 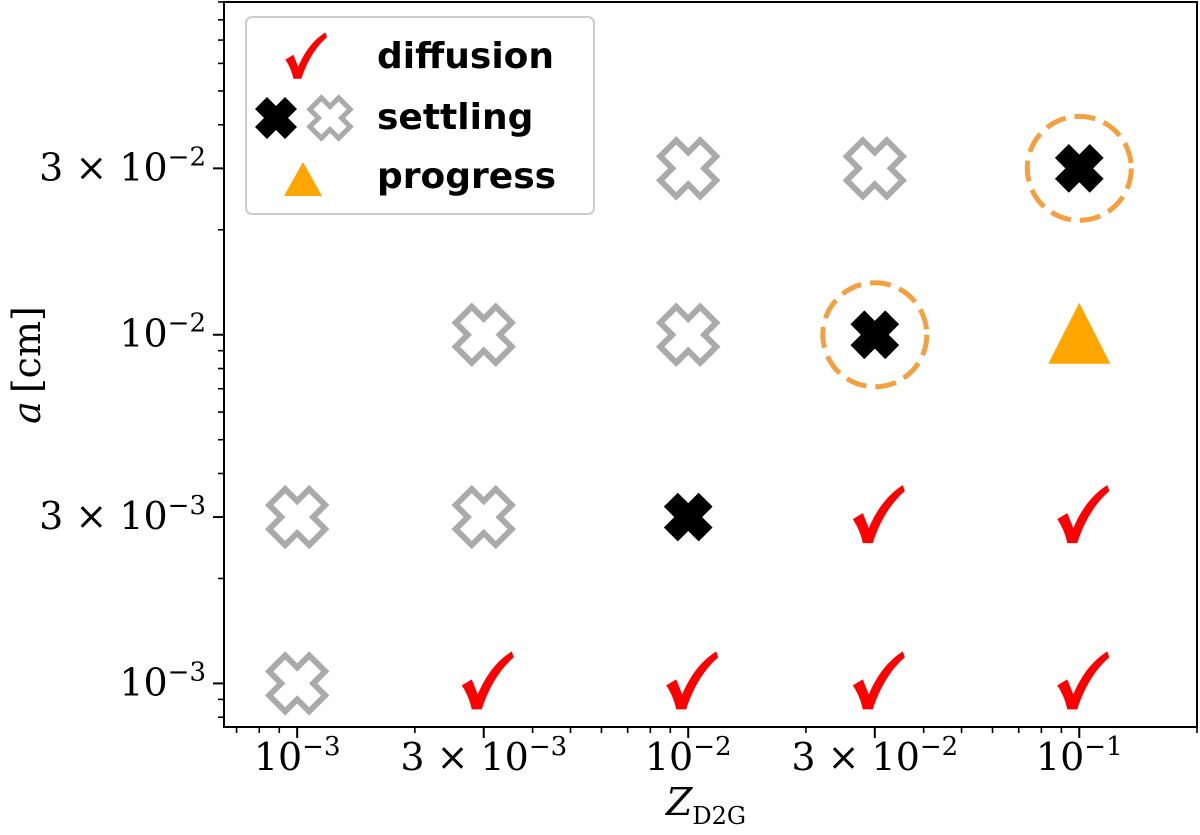 I want to click on y-axis-ticks: 10⁻³ 3 × 10⁻³ 10⁻² 3 × 10⁻², so click(x=131, y=360).